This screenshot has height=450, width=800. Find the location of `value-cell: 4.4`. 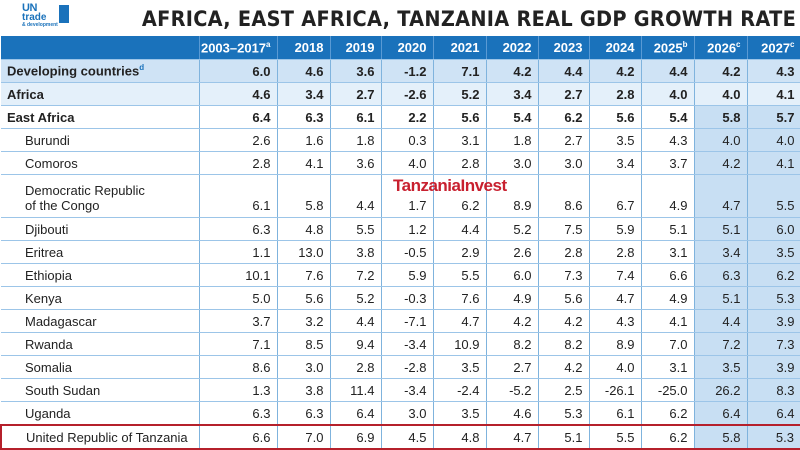

value-cell: 4.4 is located at coordinates (721, 321).